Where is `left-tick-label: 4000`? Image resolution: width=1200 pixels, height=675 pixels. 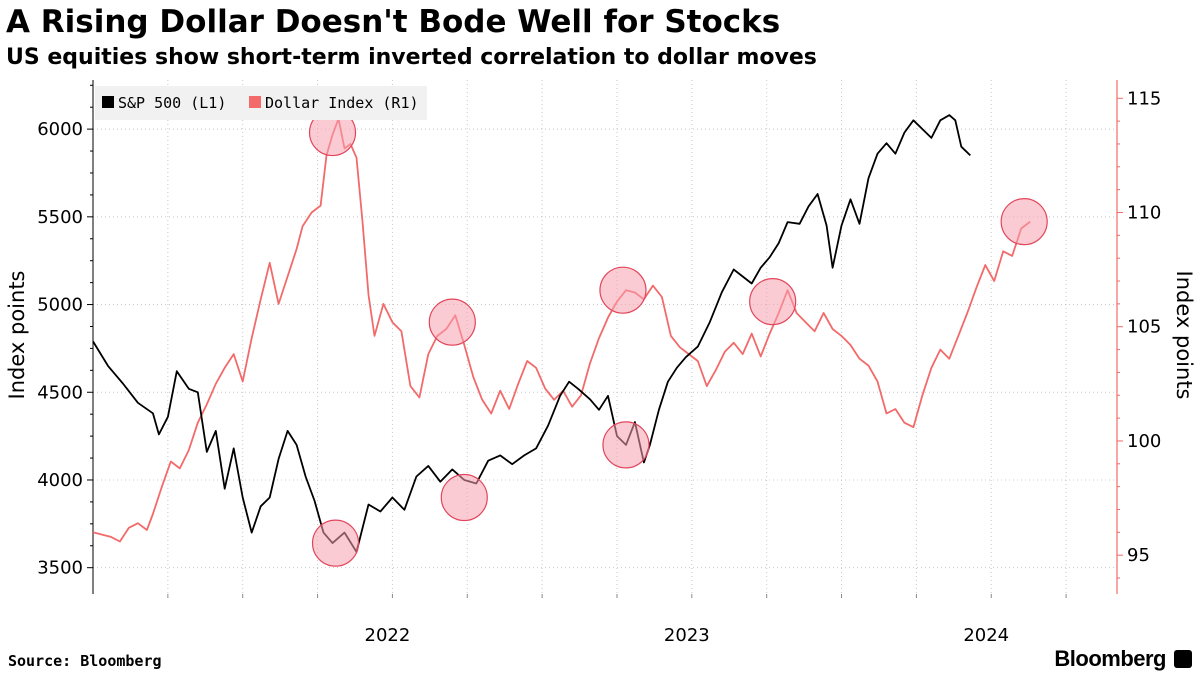
left-tick-label: 4000 is located at coordinates (60, 480).